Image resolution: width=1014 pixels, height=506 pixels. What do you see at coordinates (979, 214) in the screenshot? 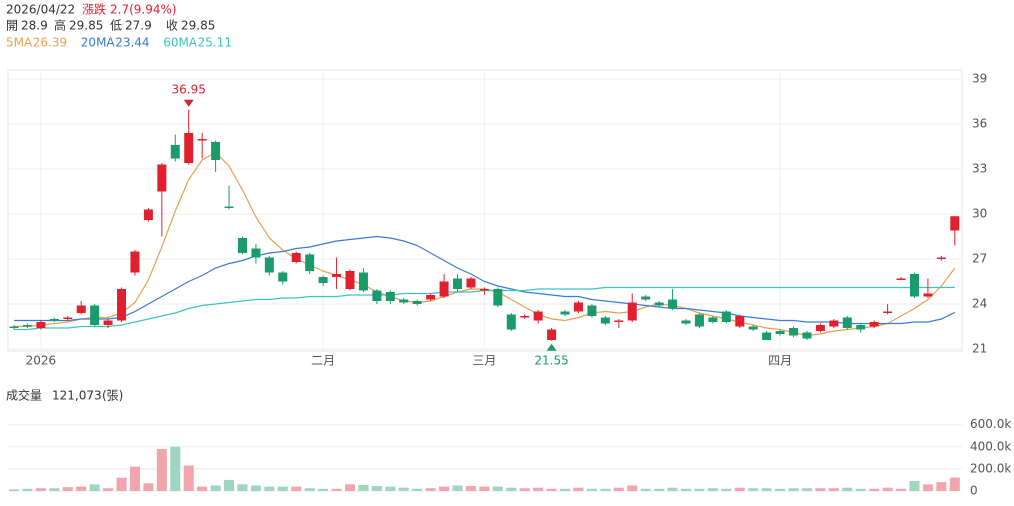
I see `y-tick-label: 30` at bounding box center [979, 214].